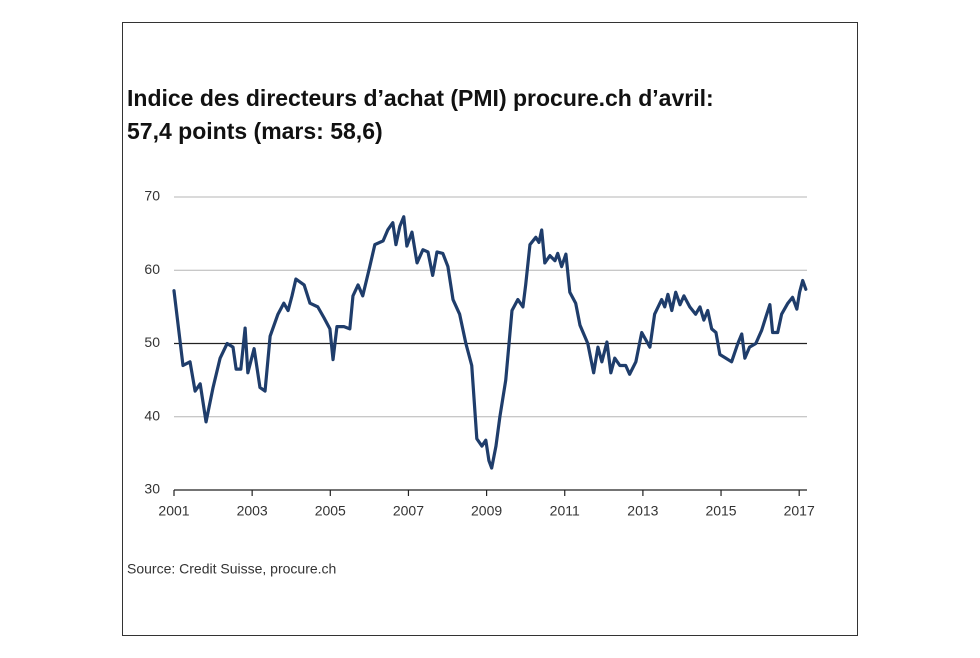 This screenshot has width=980, height=658. What do you see at coordinates (565, 511) in the screenshot?
I see `x-tick-label: 2011` at bounding box center [565, 511].